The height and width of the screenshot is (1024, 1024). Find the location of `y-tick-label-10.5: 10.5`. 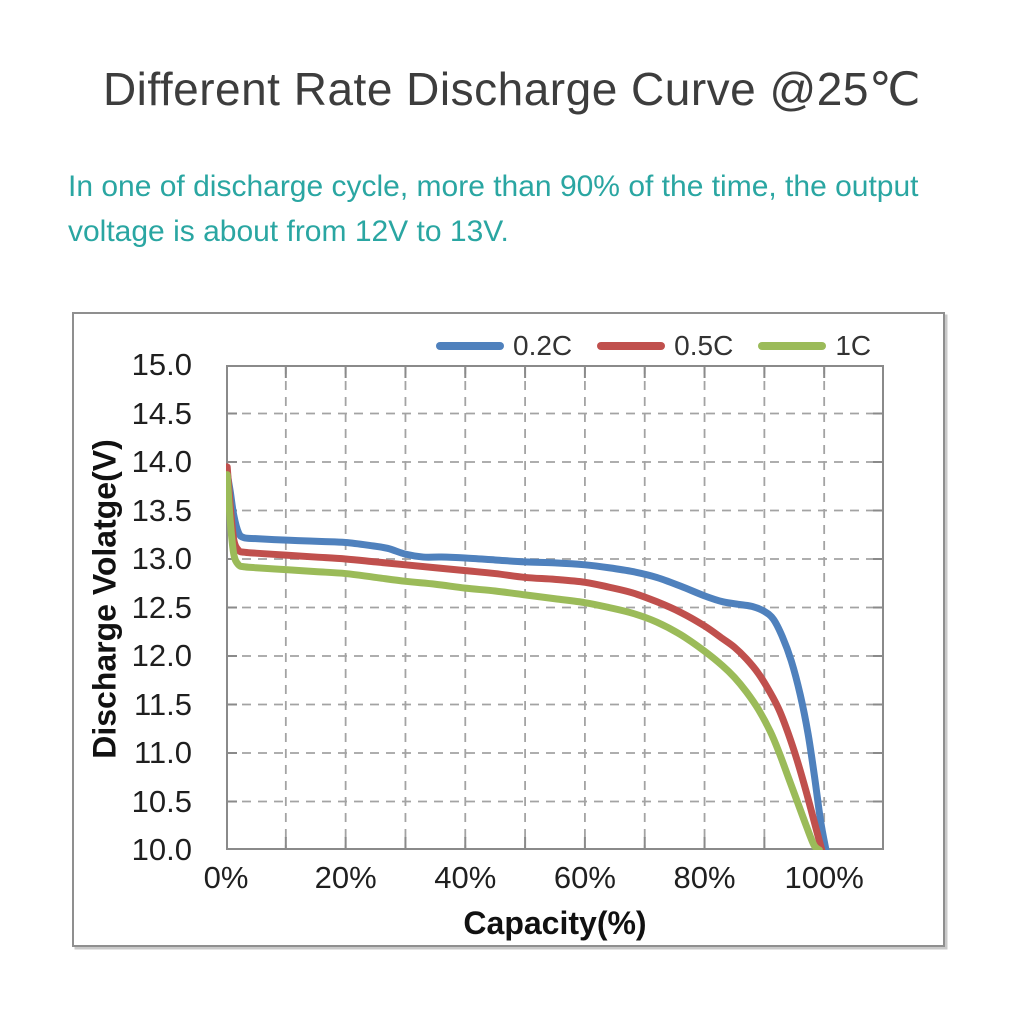

y-tick-label-10.5: 10.5 is located at coordinates (161, 801).